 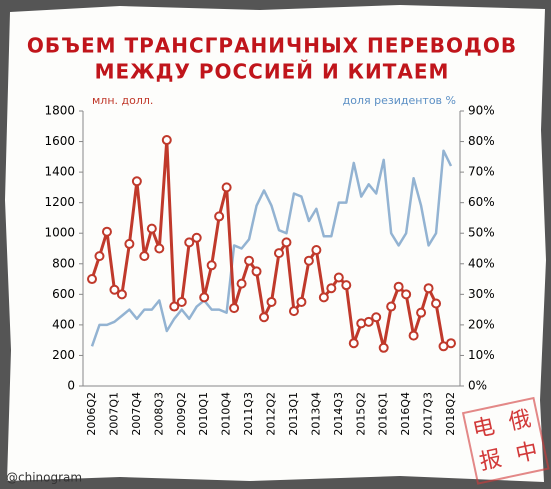 What do you see at coordinates (450, 414) in the screenshot?
I see `x-tick-label: 2018Q2` at bounding box center [450, 414].